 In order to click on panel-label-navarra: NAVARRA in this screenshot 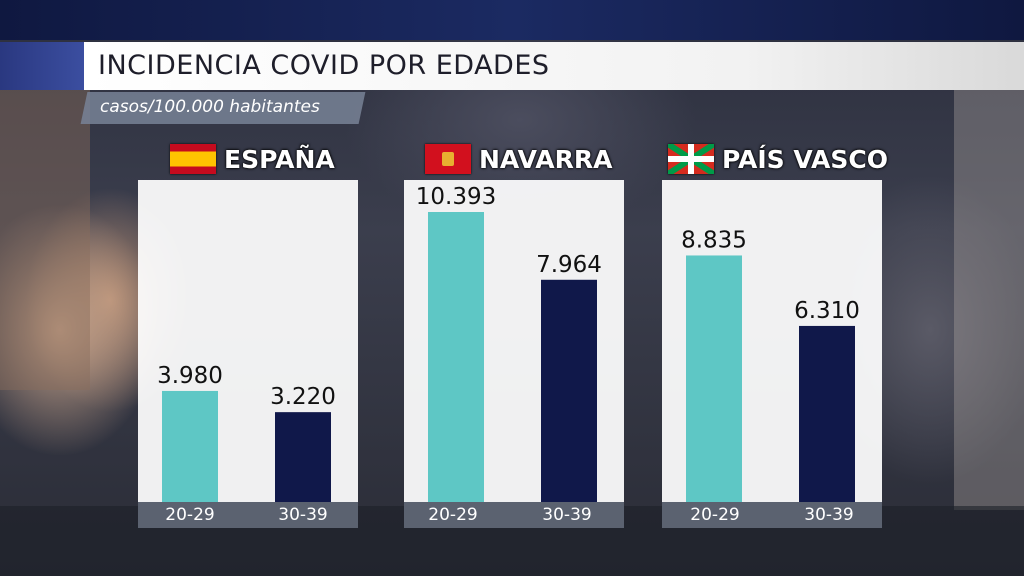, I will do `click(546, 159)`.